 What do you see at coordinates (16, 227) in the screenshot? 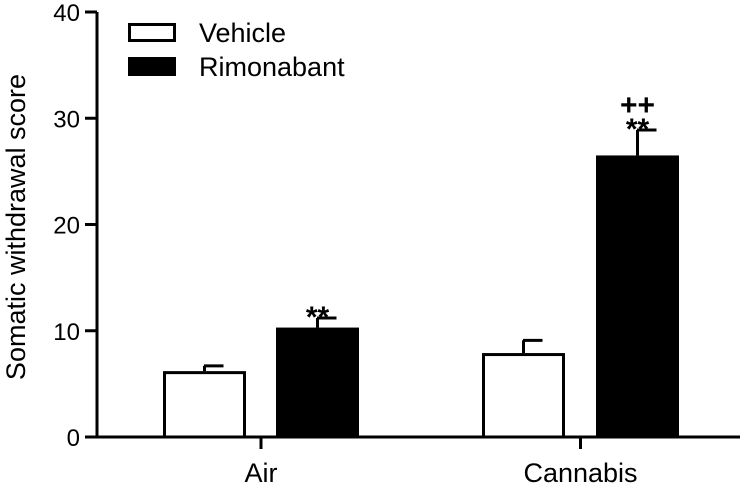
I see `y-axis-title: Somatic withdrawal score` at bounding box center [16, 227].